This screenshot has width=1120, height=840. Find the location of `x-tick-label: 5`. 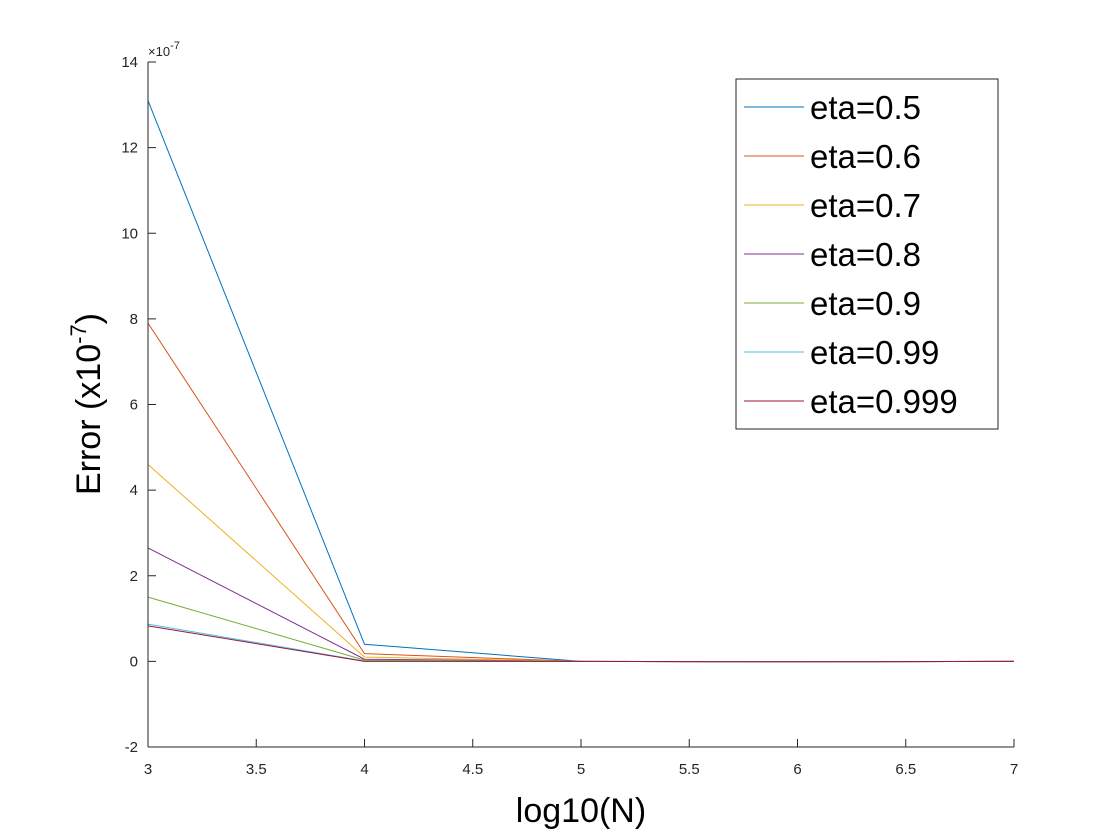

x-tick-label: 5 is located at coordinates (581, 769).